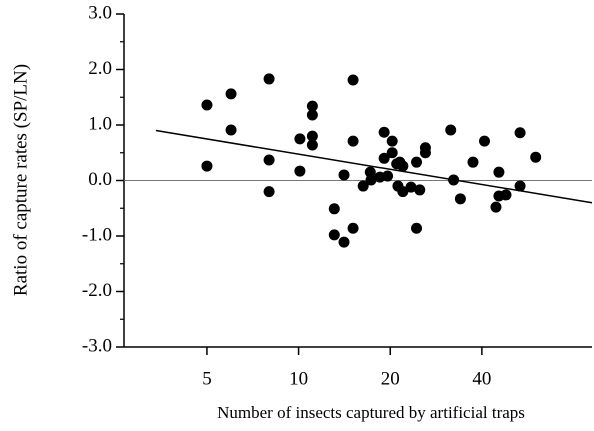  What do you see at coordinates (207, 378) in the screenshot?
I see `x-tick-label: 5` at bounding box center [207, 378].